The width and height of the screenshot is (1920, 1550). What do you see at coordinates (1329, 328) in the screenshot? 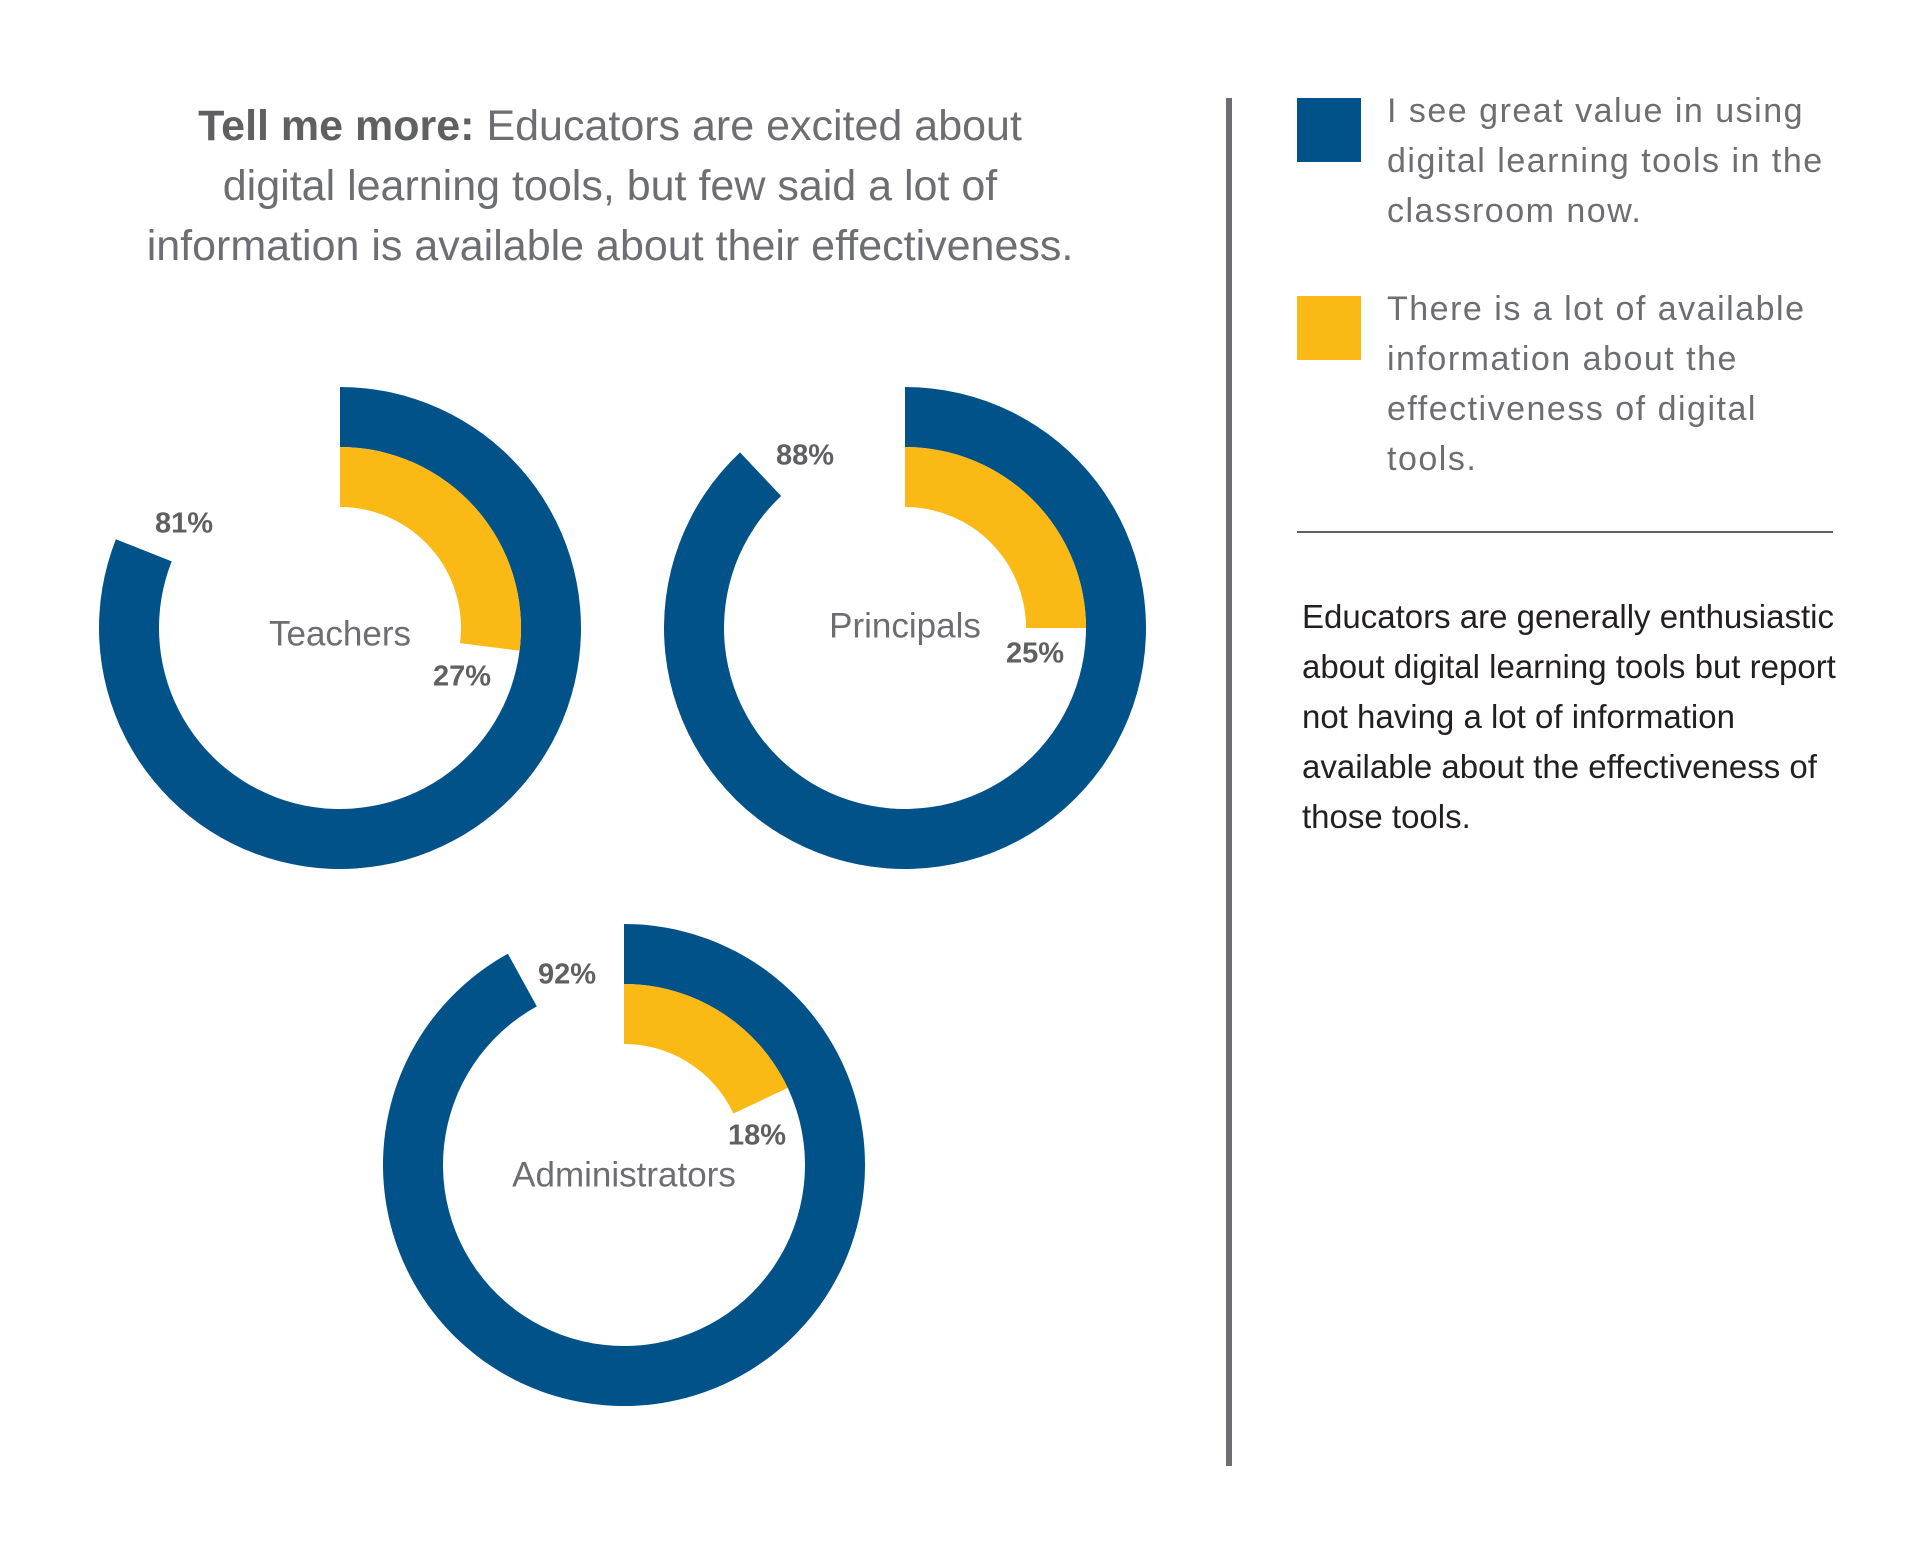
I see `legend-swatch-yellow` at bounding box center [1329, 328].